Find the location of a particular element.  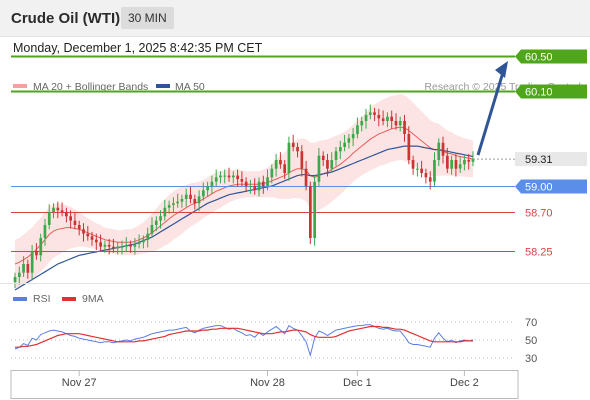

rsi-line is located at coordinates (244, 341).